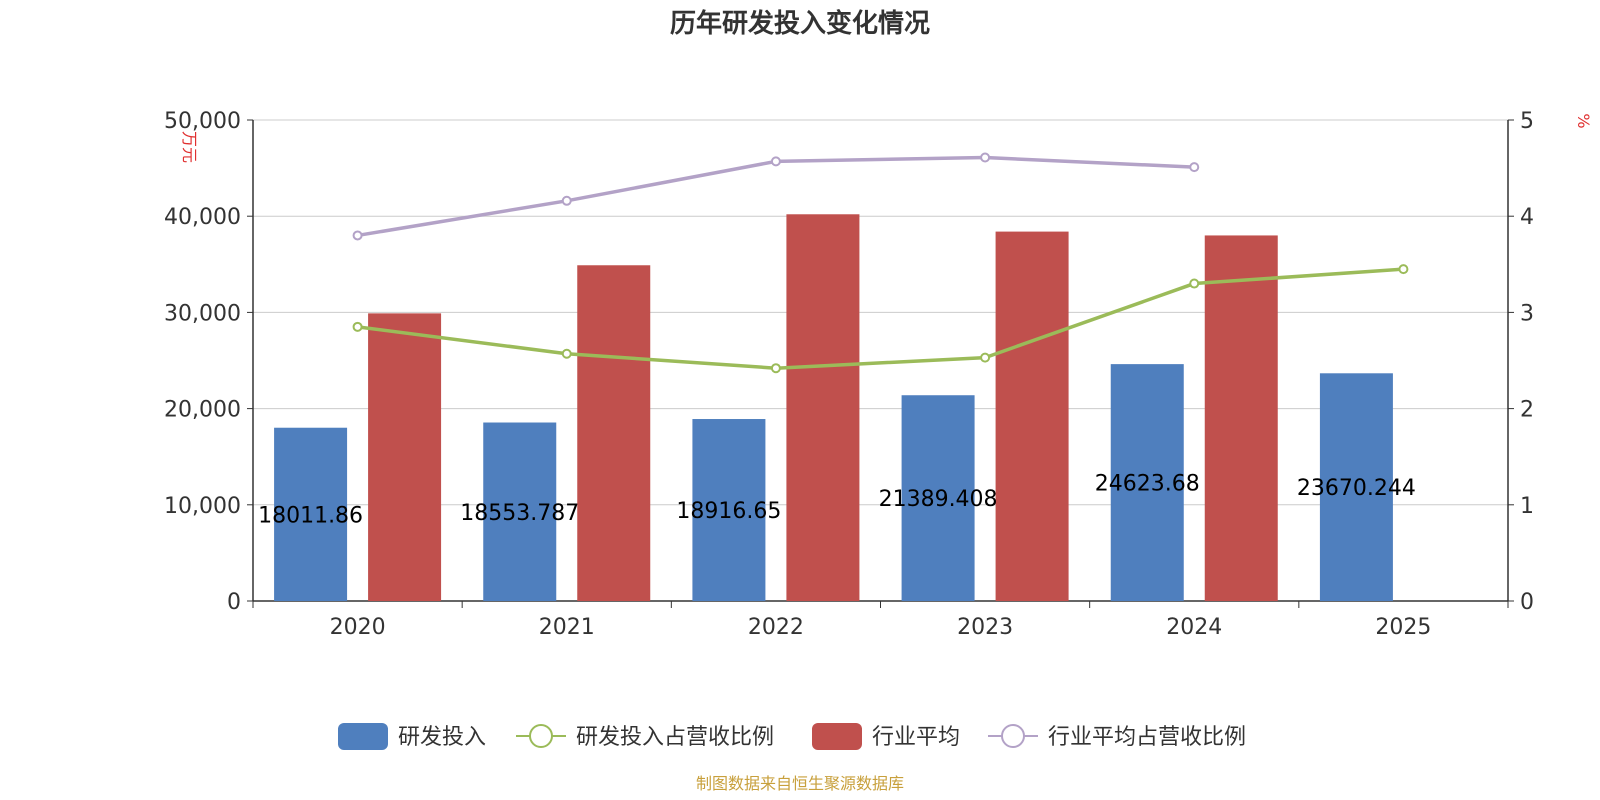 Image resolution: width=1600 pixels, height=800 pixels. I want to click on legend-item: 行业平均, so click(886, 736).